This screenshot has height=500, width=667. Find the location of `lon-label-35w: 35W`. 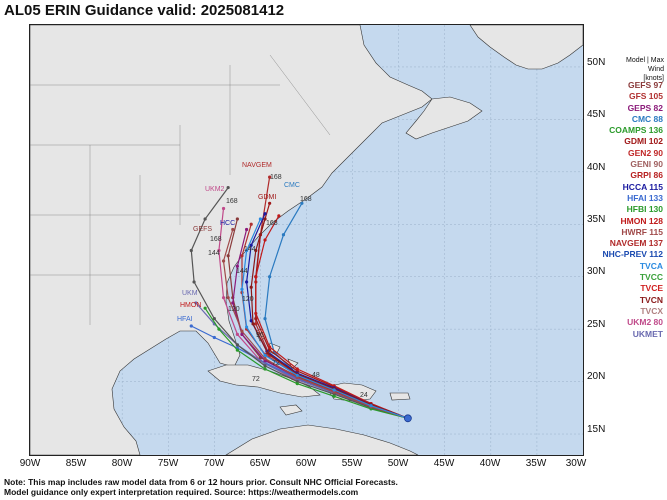

lon-label-35w: 35W is located at coordinates (536, 463).